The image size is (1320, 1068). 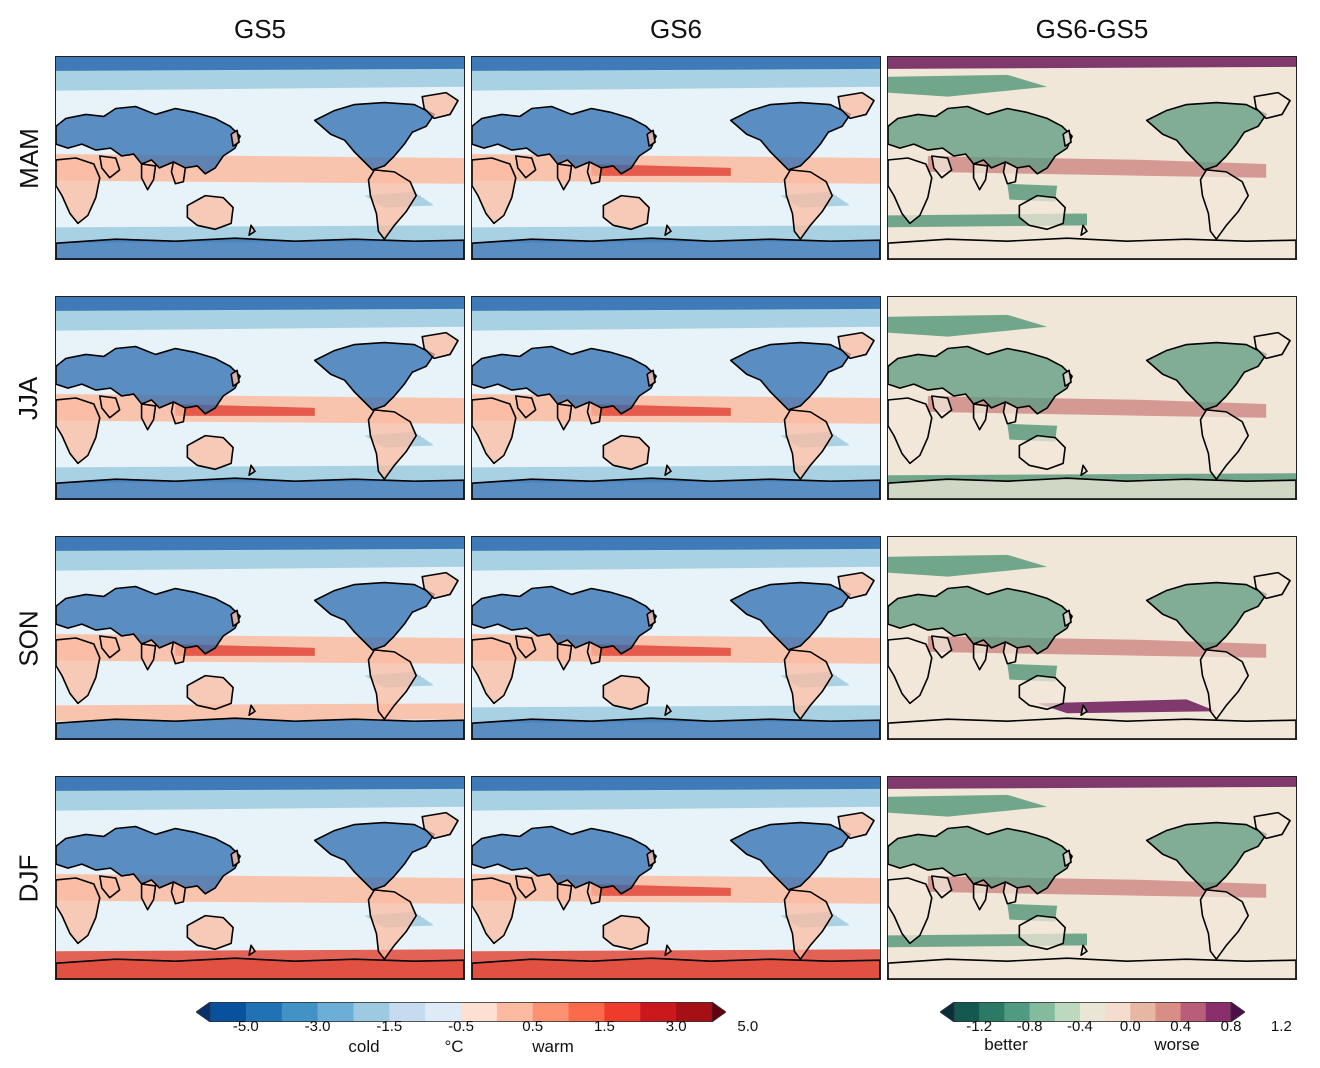 What do you see at coordinates (533, 1026) in the screenshot?
I see `colorbar-tick-label: 0.5` at bounding box center [533, 1026].